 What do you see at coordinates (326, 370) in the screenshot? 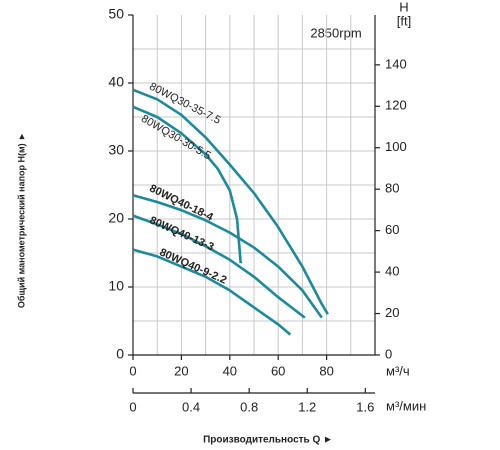
I see `x-tick-label: 80` at bounding box center [326, 370].